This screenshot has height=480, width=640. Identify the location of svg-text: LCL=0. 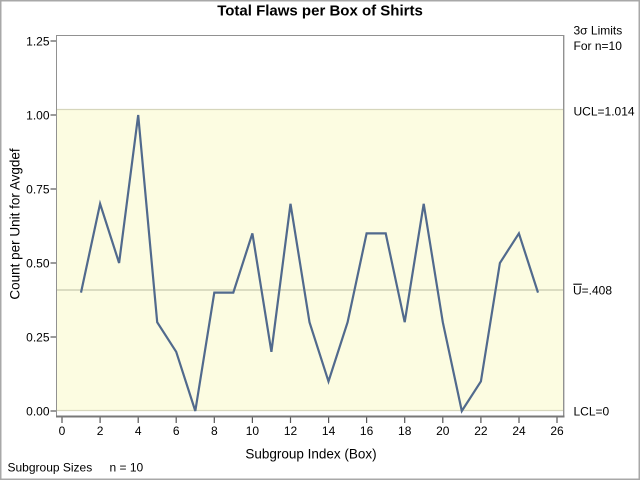
(592, 412).